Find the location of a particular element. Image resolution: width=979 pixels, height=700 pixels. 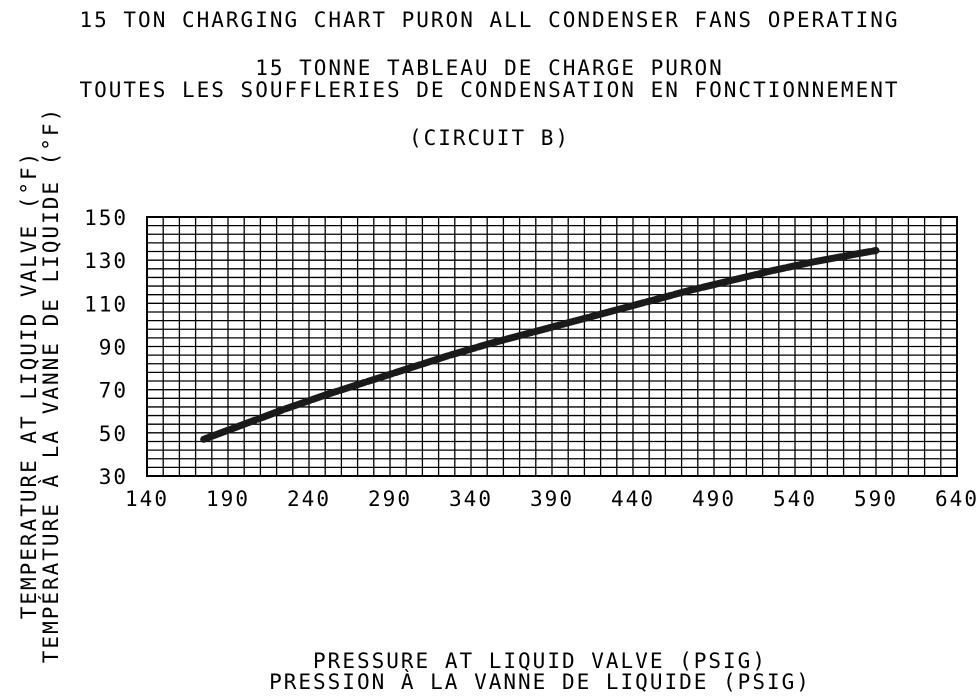

x-axis-label: PRESSURE AT LIQUID VALVE (PSIG) is located at coordinates (540, 661).